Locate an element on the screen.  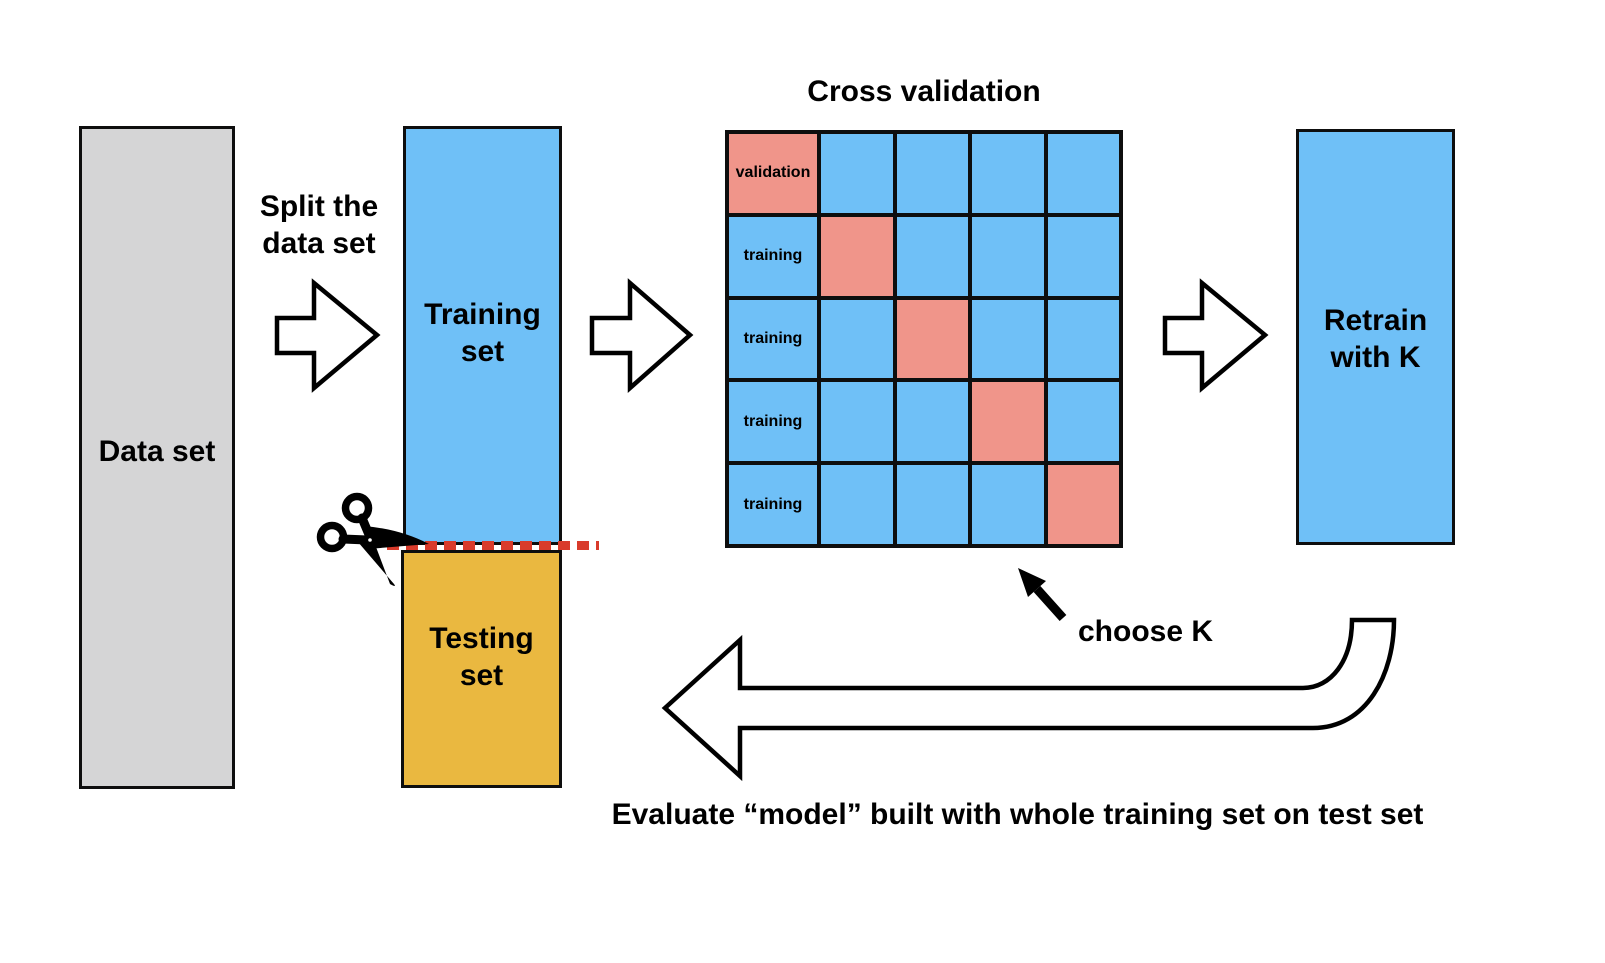
retrain-with-k-box is located at coordinates (1375, 337).